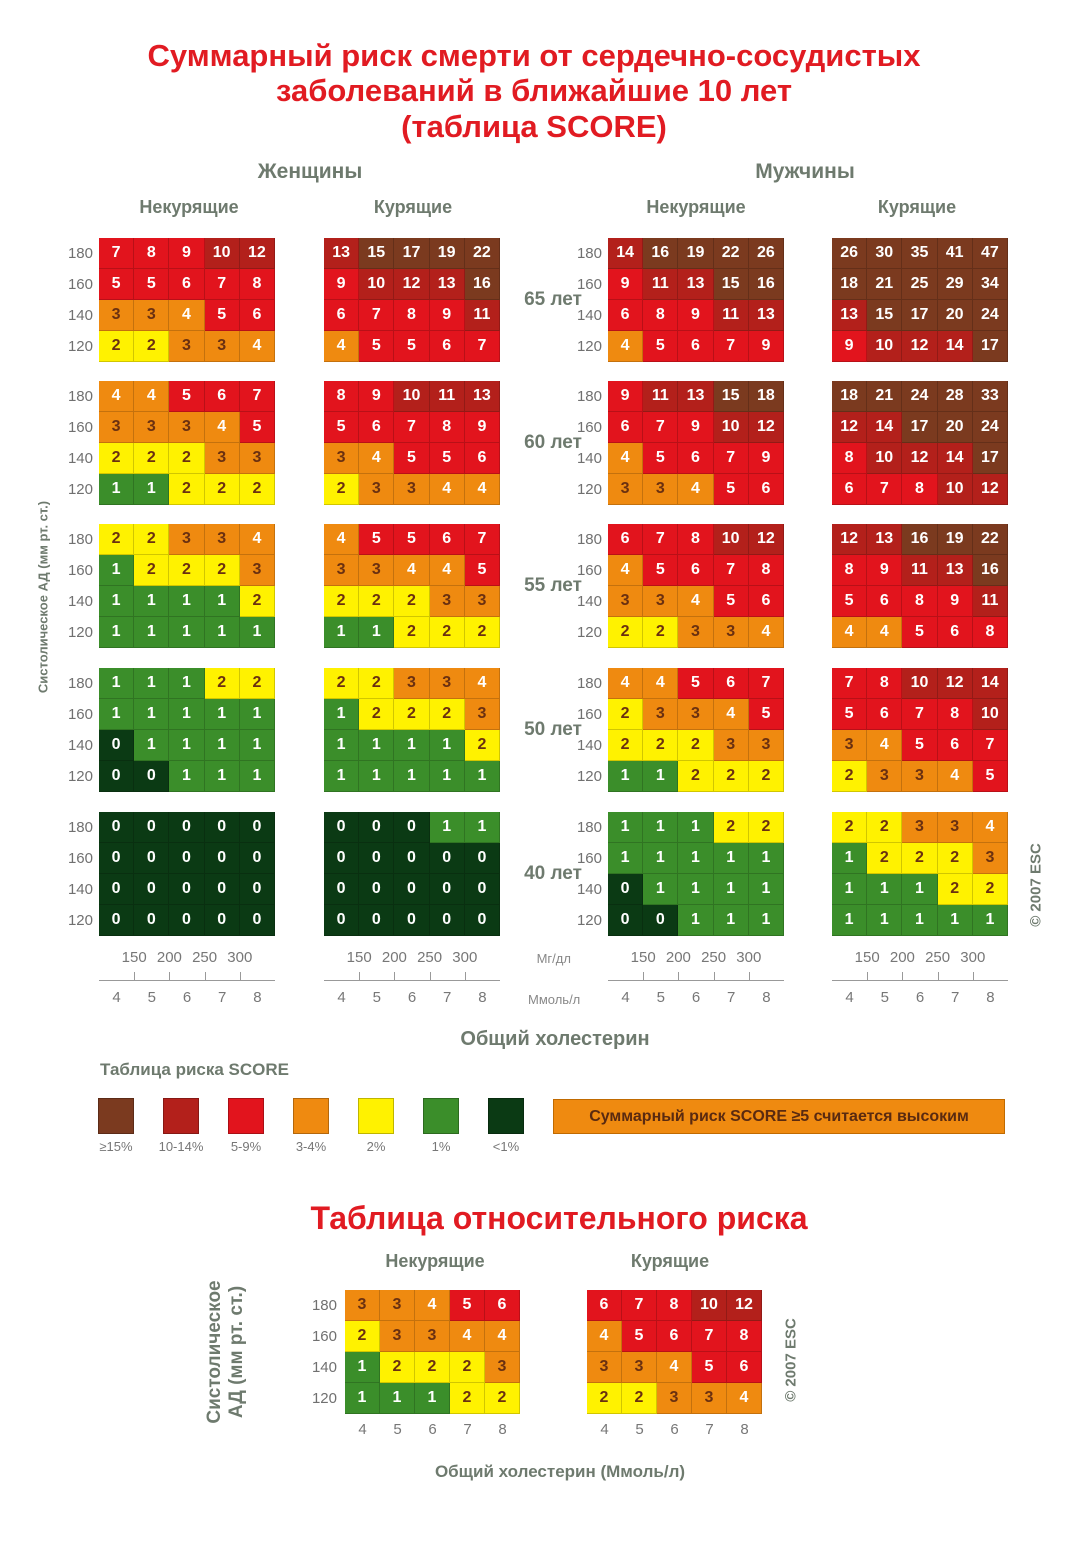  I want to click on rel-subheader-smokers: Курящие, so click(670, 1261).